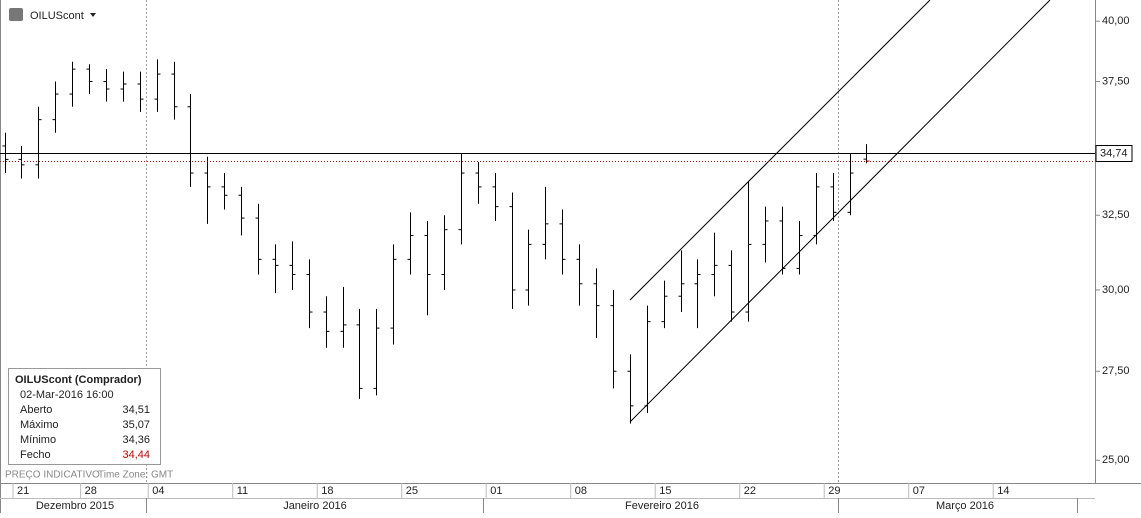 The width and height of the screenshot is (1141, 518). Describe the element at coordinates (581, 491) in the screenshot. I see `x-tick-label: 08` at that location.